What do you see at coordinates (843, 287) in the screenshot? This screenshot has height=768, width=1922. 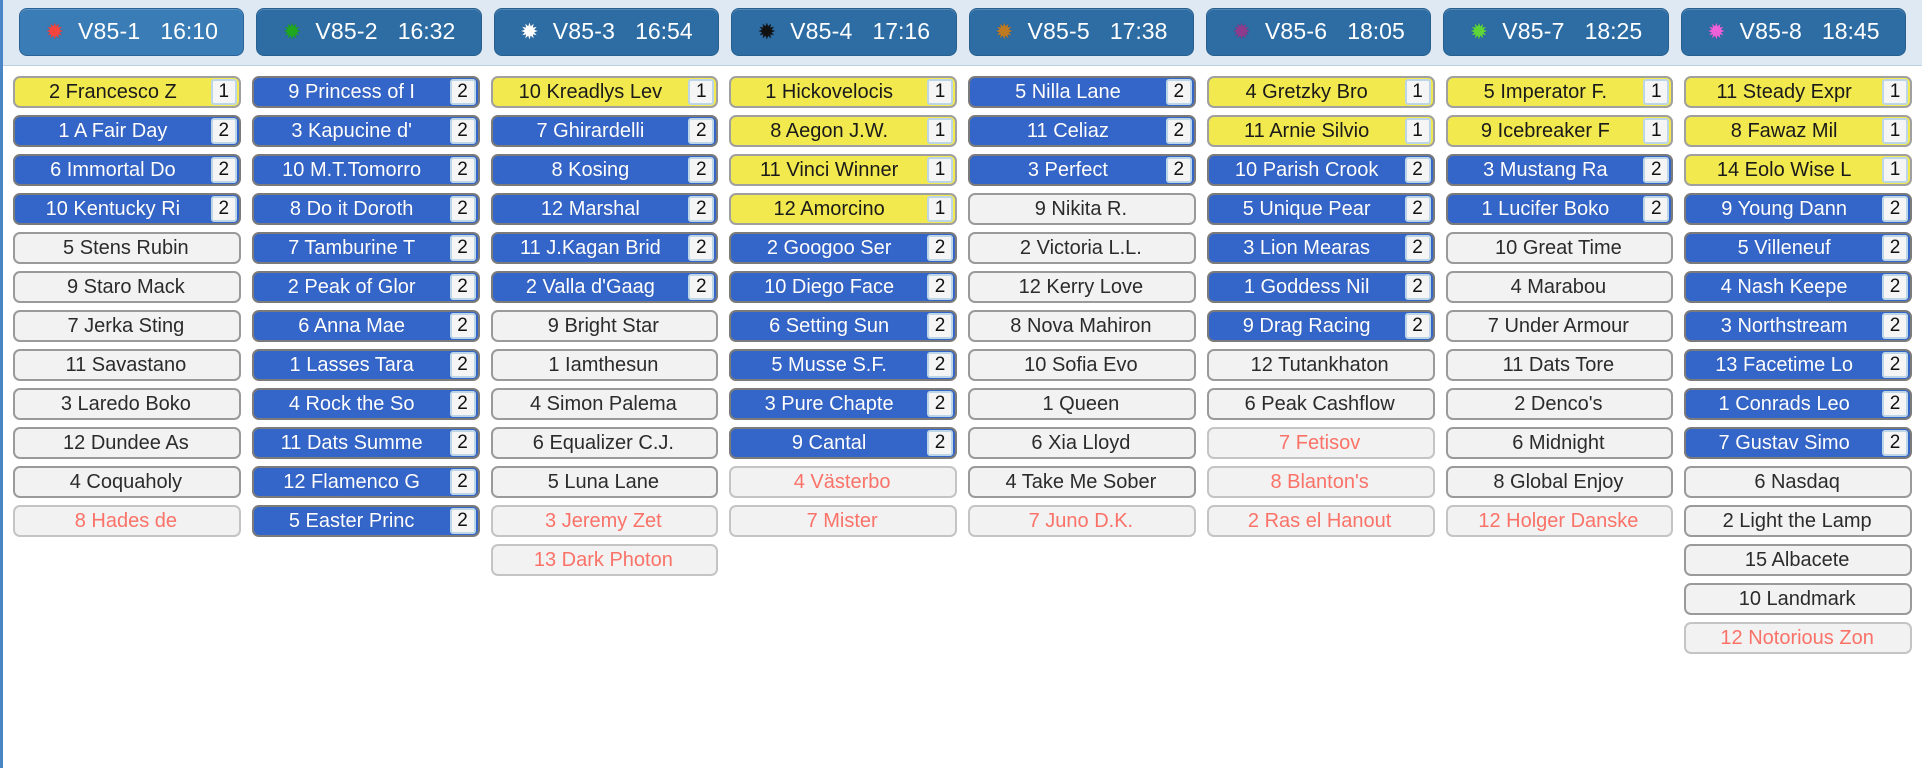 I see `horse-row: 10 Diego Face 2` at bounding box center [843, 287].